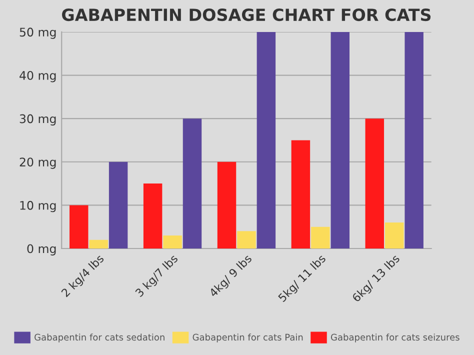 The height and width of the screenshot is (355, 474). Describe the element at coordinates (38, 76) in the screenshot. I see `y-tick-label: 40 mg` at that location.